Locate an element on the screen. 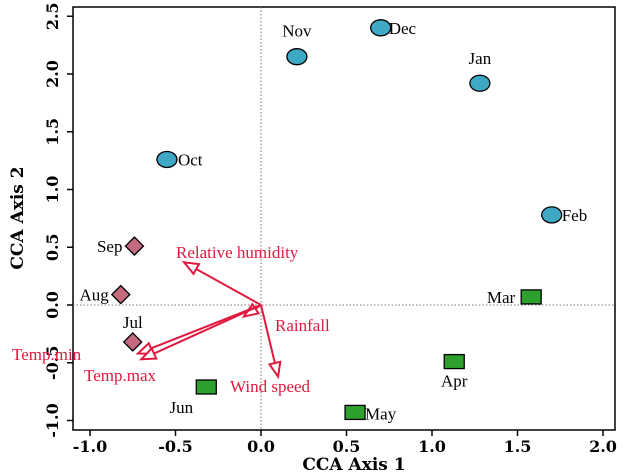  point-label-feb: Feb is located at coordinates (575, 215).